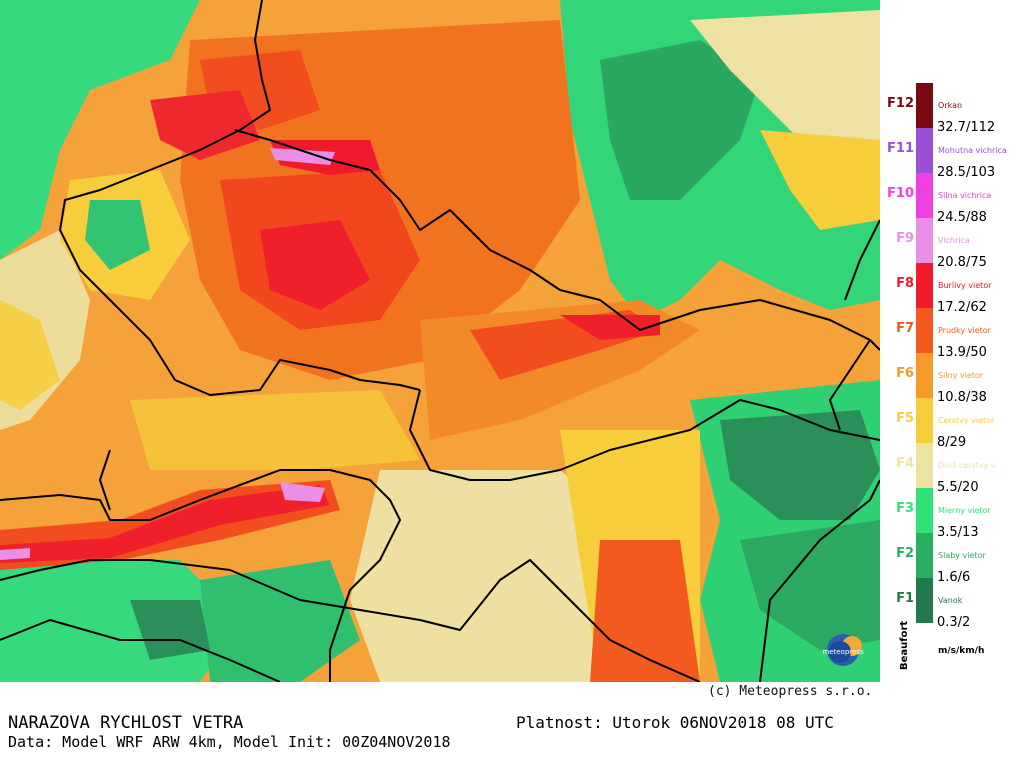  Describe the element at coordinates (900, 148) in the screenshot. I see `legend-force-f11: F11` at that location.